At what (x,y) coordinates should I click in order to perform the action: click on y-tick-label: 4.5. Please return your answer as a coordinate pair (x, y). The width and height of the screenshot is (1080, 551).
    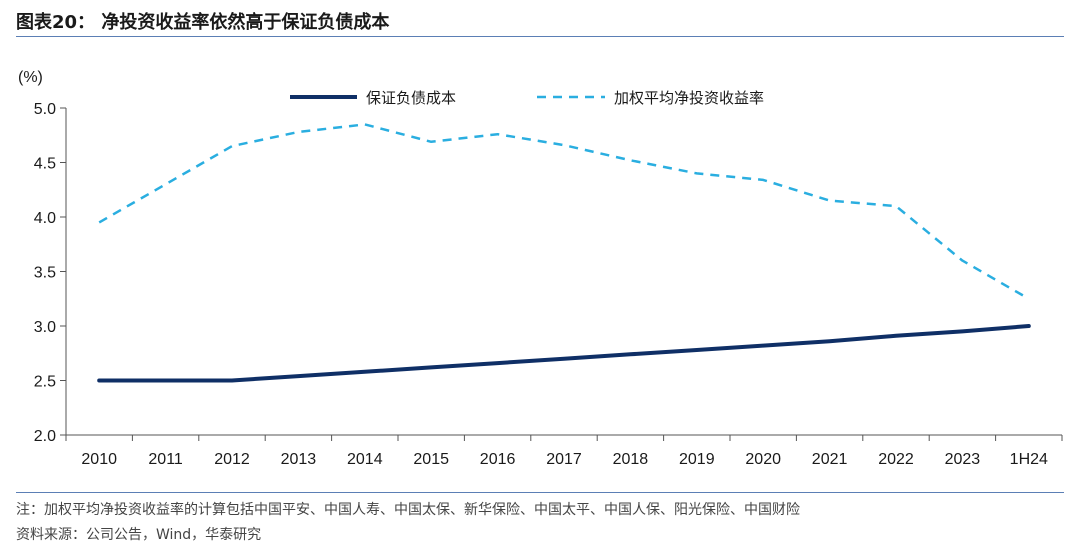
    Looking at the image, I should click on (45, 164).